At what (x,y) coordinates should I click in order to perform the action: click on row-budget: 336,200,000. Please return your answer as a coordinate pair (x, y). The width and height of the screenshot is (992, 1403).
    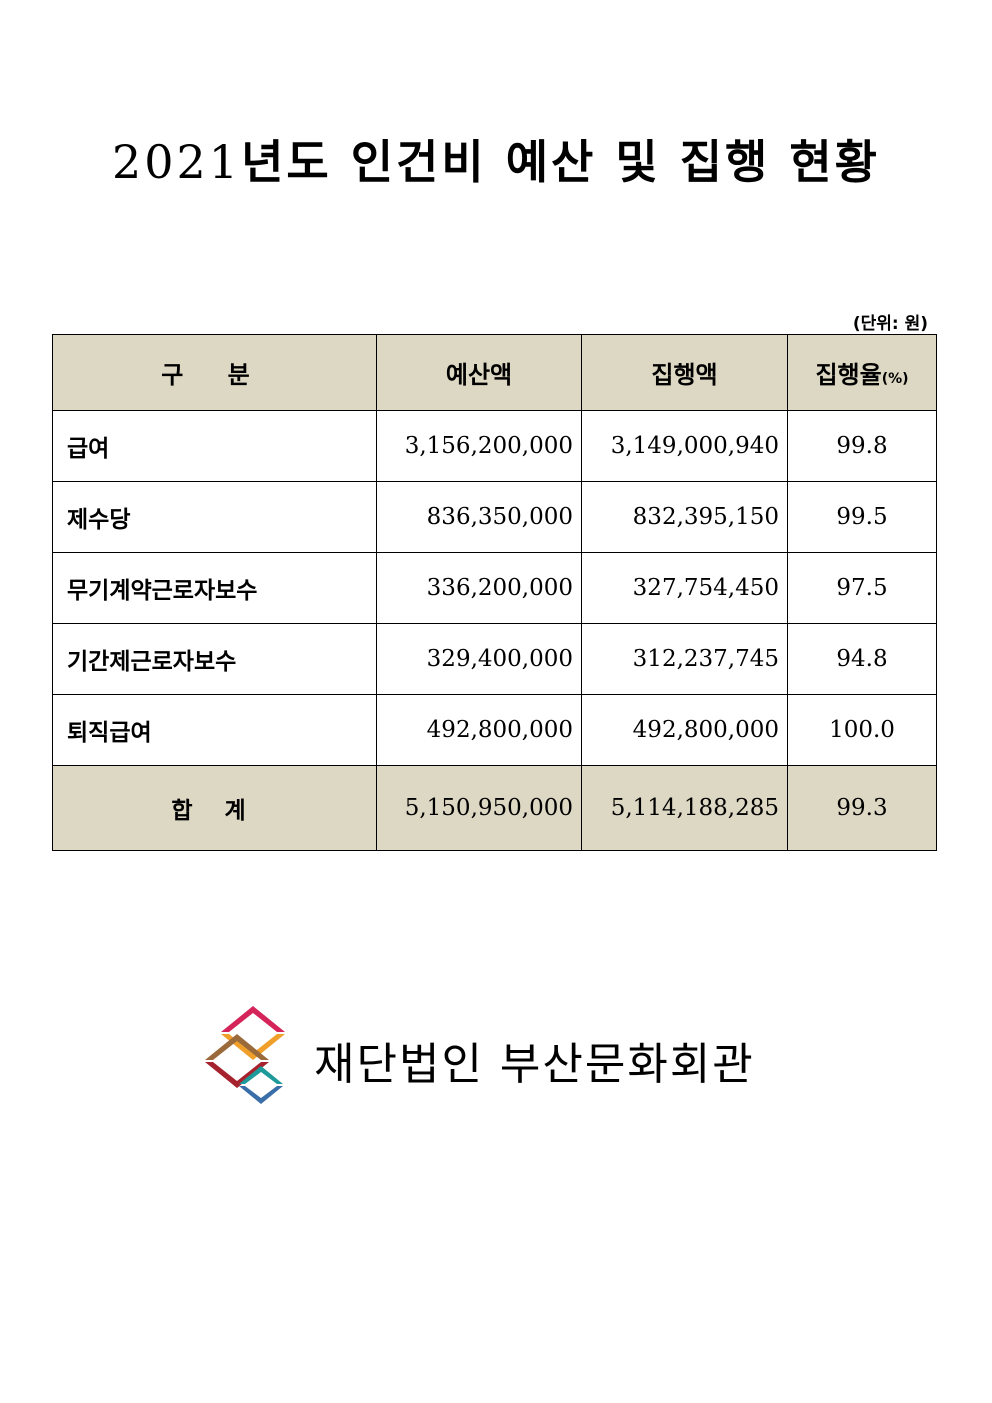
    Looking at the image, I should click on (479, 588).